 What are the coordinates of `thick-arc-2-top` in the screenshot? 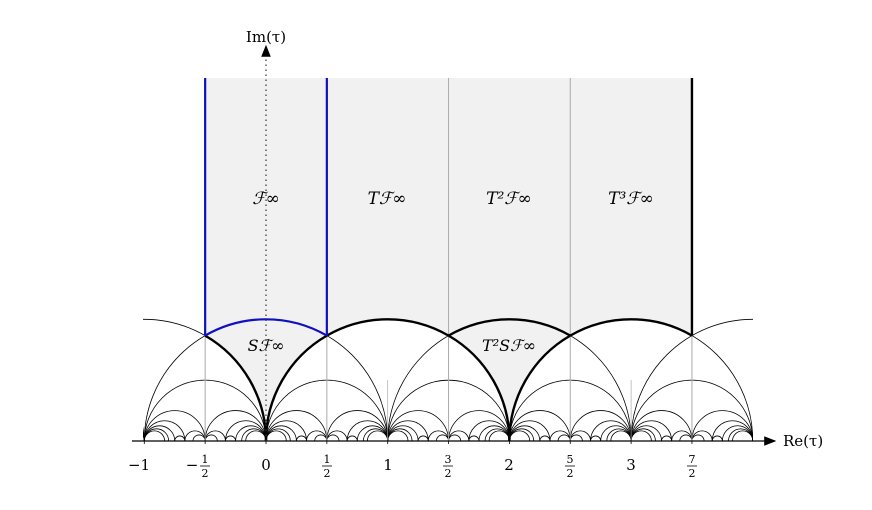 It's located at (509, 327).